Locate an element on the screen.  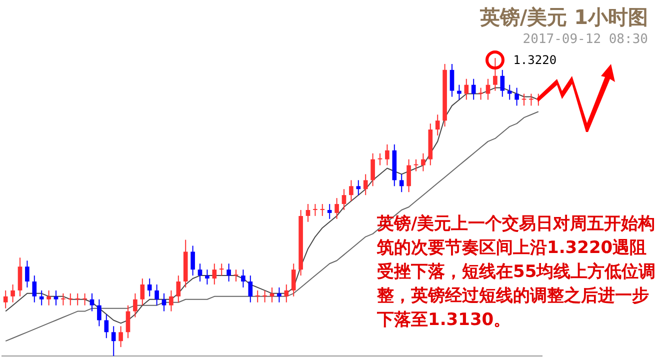
text: 2017-09-12 08:30 is located at coordinates (585, 39).